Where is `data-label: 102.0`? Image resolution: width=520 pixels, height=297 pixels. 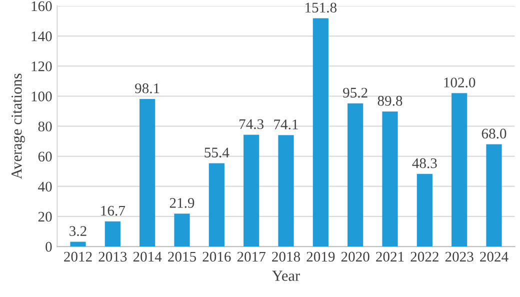 data-label: 102.0 is located at coordinates (460, 83).